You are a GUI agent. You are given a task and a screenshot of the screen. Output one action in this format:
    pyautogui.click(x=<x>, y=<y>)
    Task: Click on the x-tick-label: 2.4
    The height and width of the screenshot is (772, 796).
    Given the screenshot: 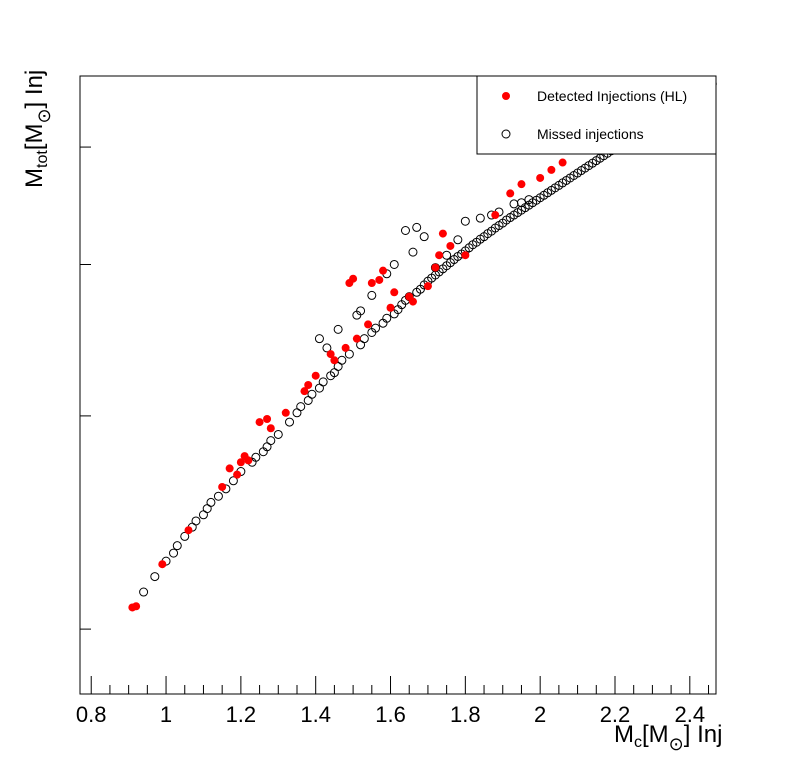 What is the action you would take?
    pyautogui.click(x=690, y=714)
    